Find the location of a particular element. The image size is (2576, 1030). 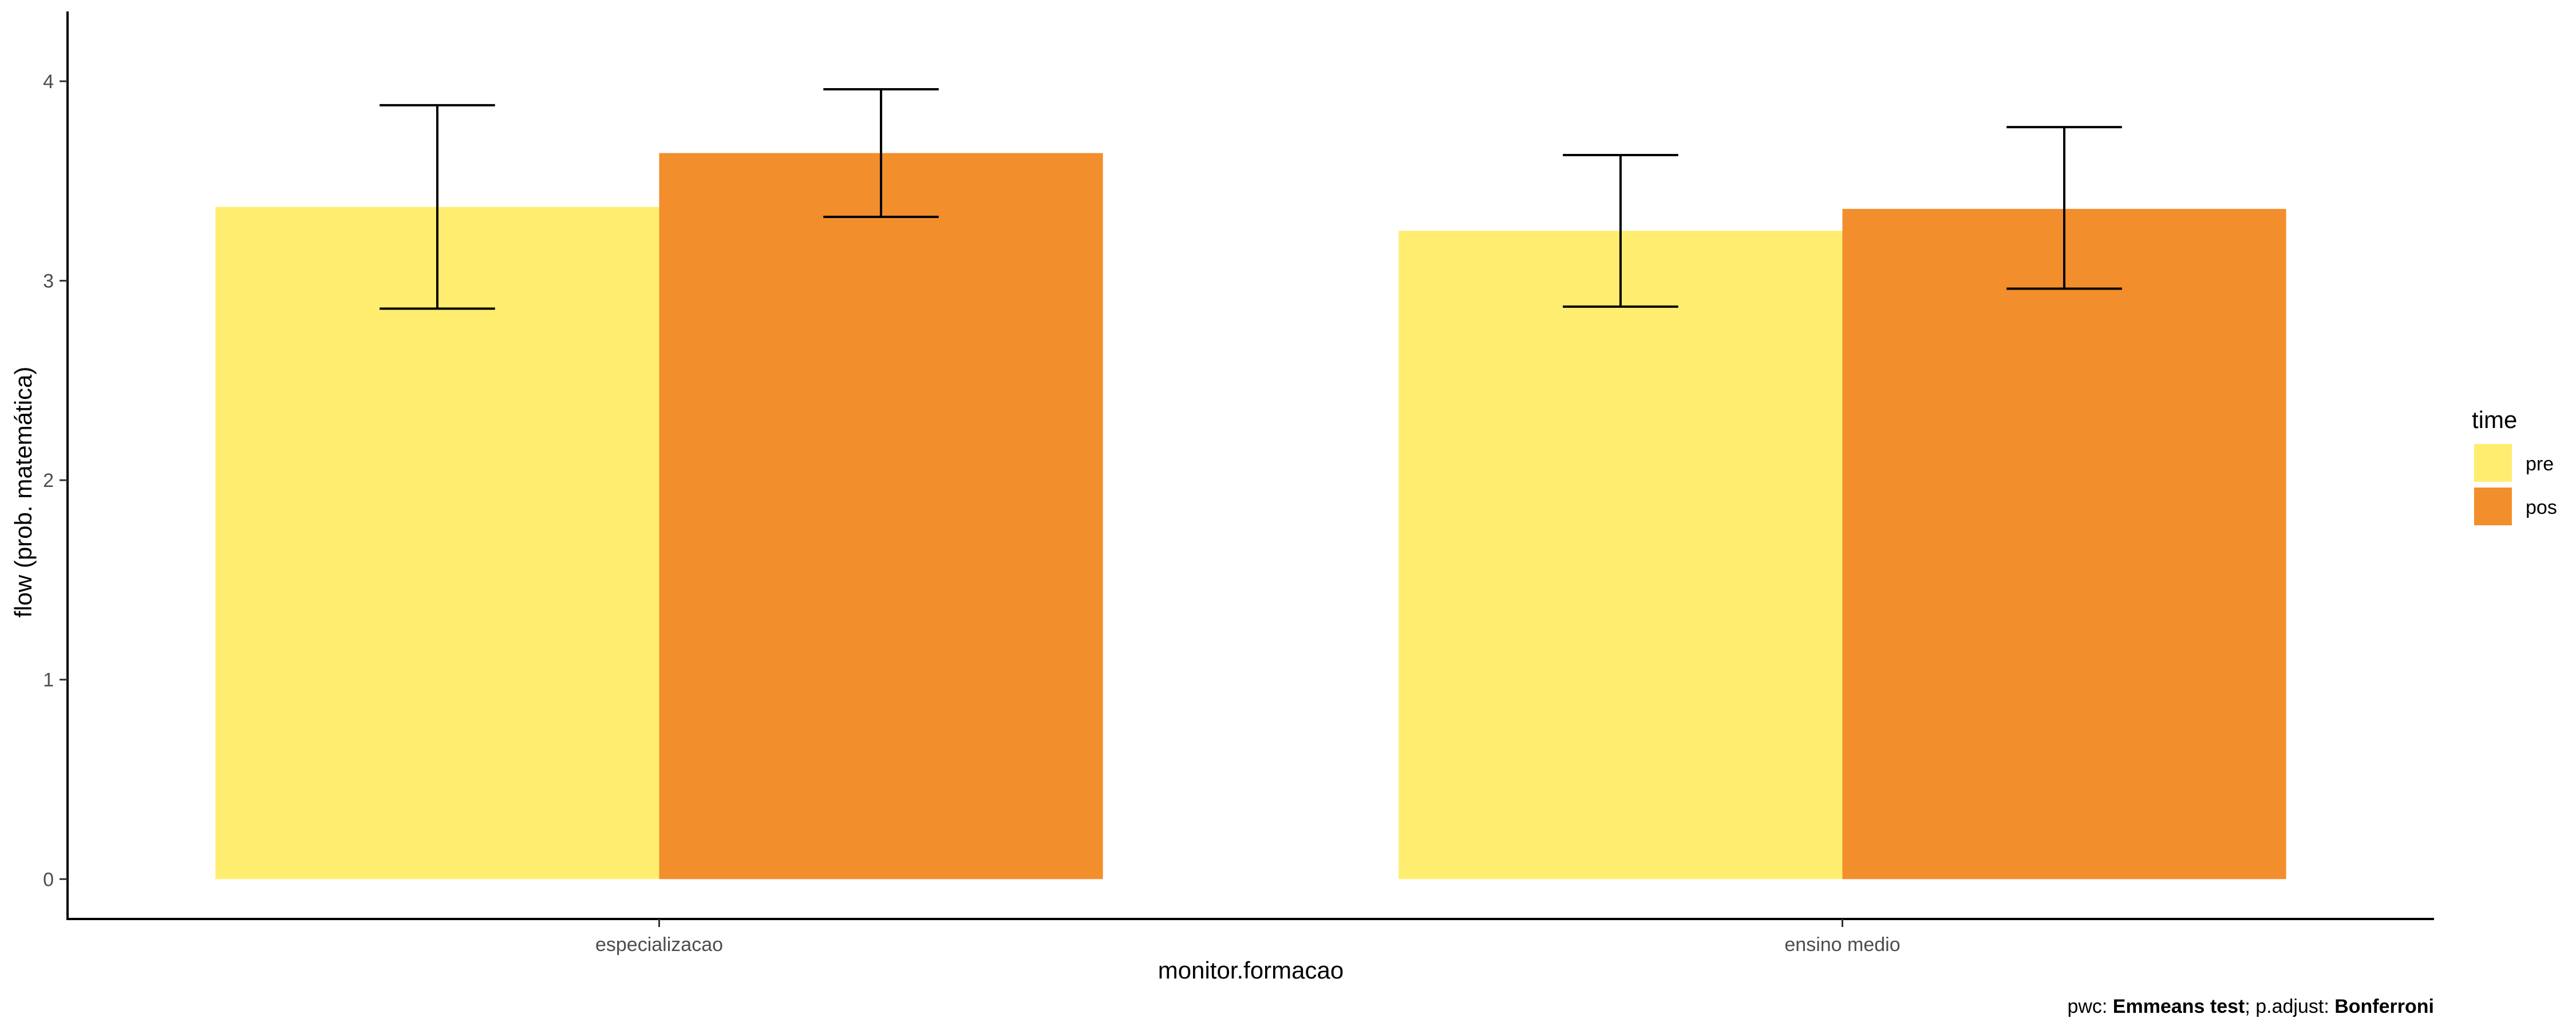

x-tick-label-0: especializacao is located at coordinates (659, 945).